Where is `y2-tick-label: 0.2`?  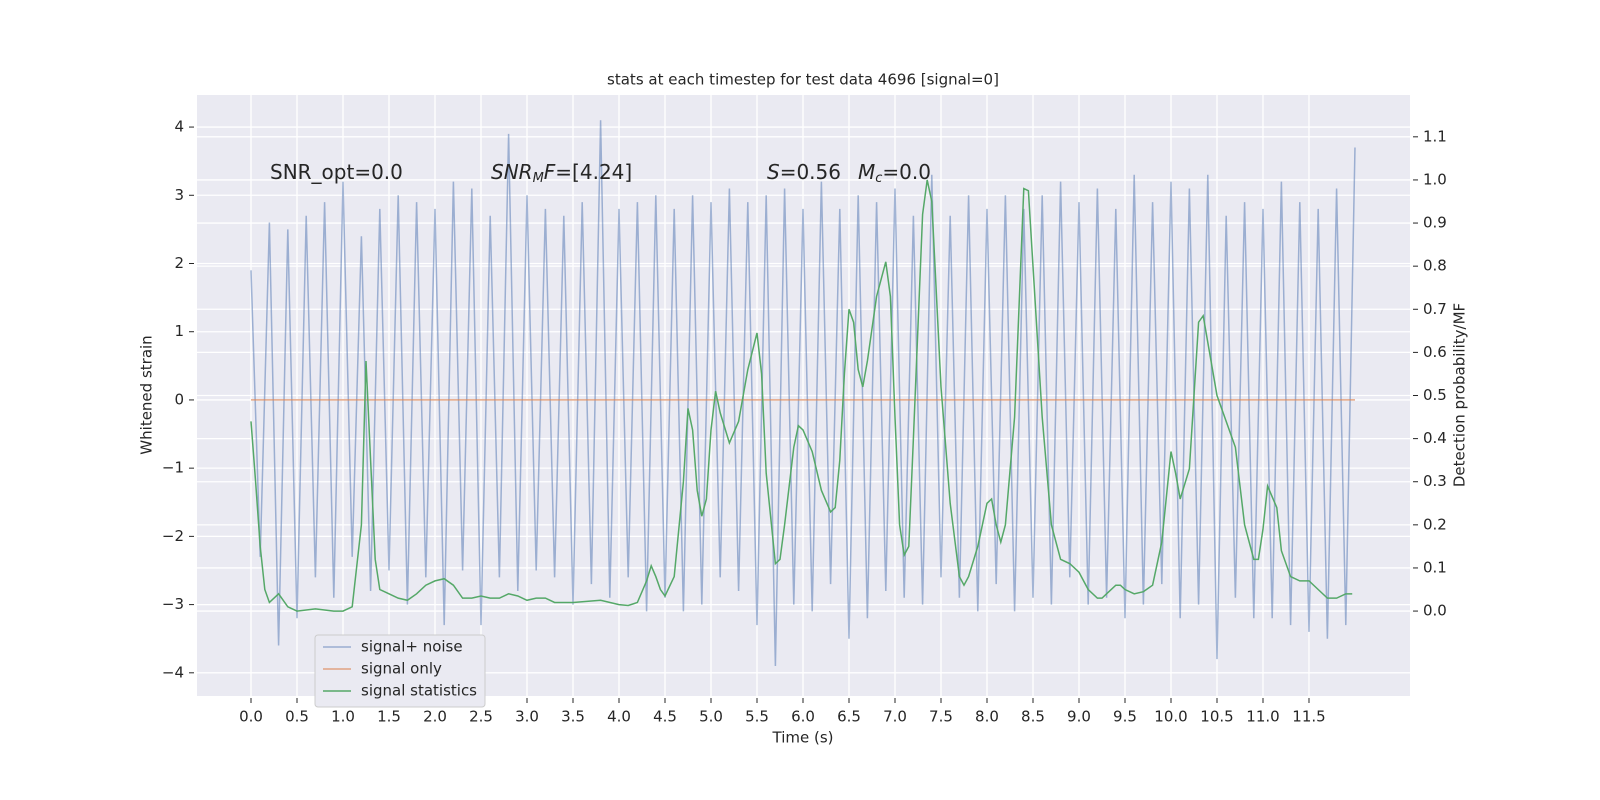
y2-tick-label: 0.2 is located at coordinates (1435, 524).